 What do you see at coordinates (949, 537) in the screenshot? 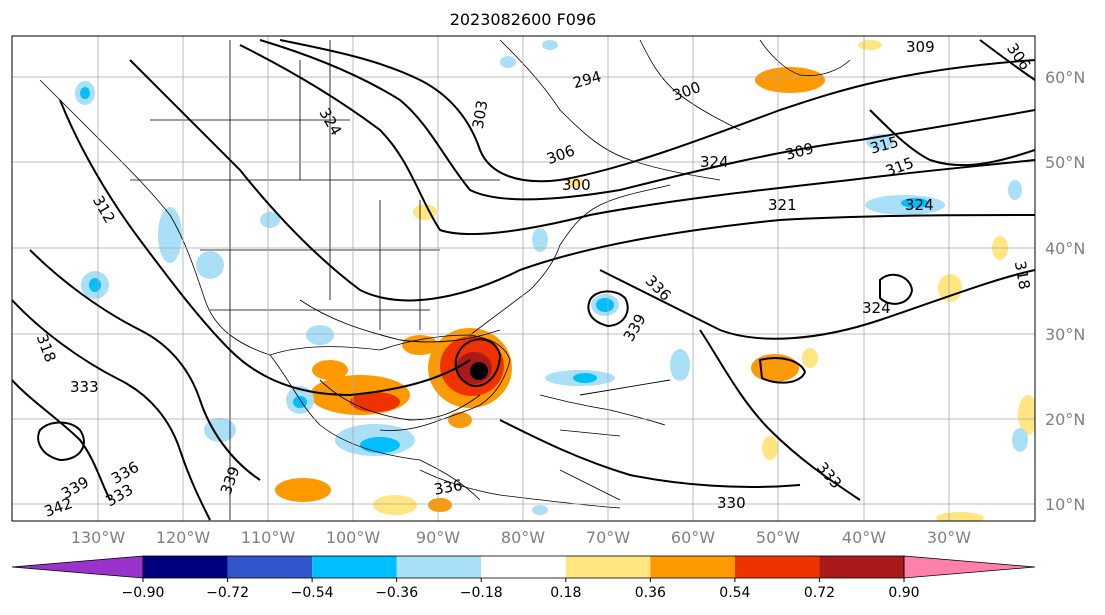
I see `lon-tick-label: 30°W` at bounding box center [949, 537].